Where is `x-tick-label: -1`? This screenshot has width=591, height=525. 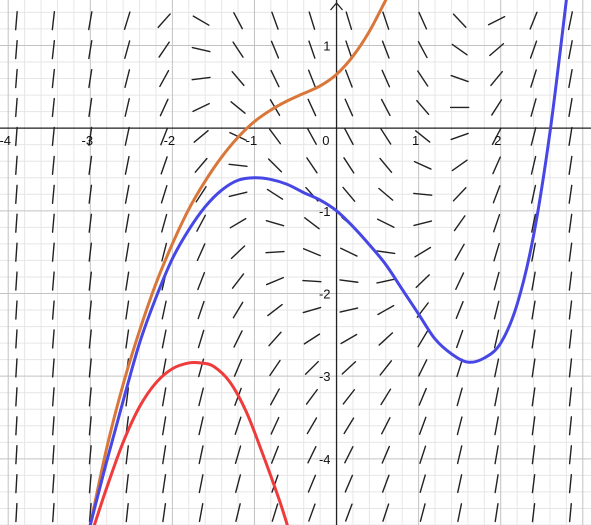
x-tick-label: -1 is located at coordinates (252, 140).